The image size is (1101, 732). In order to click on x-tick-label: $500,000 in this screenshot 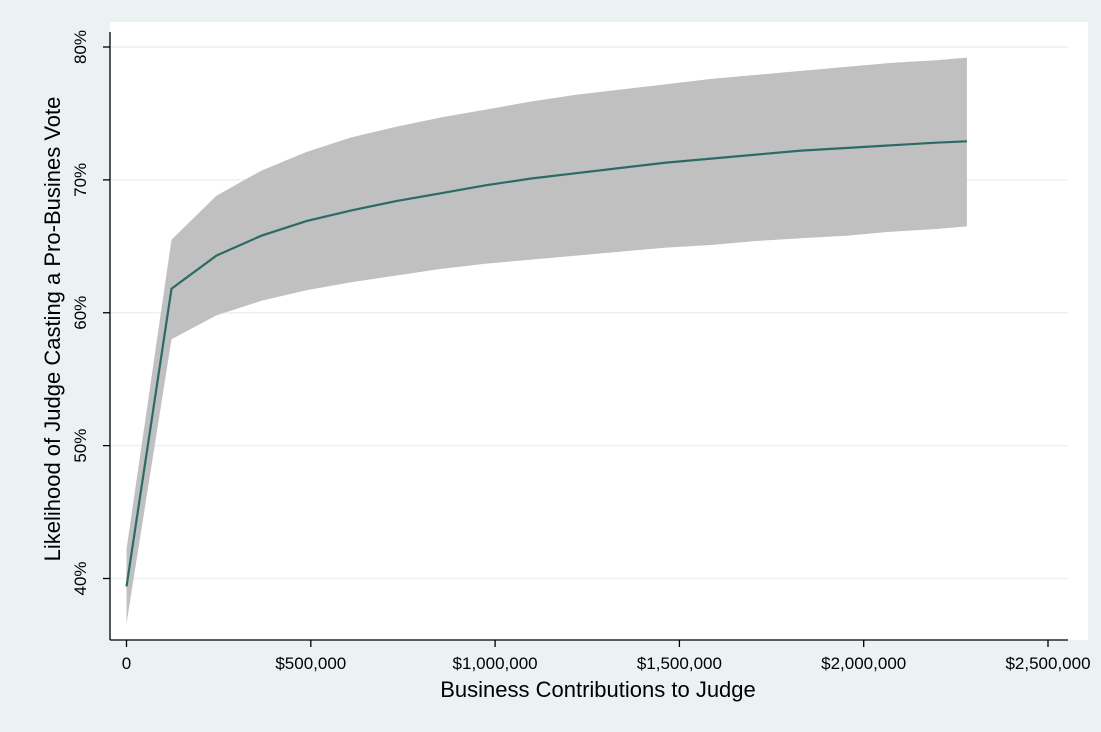, I will do `click(310, 663)`.